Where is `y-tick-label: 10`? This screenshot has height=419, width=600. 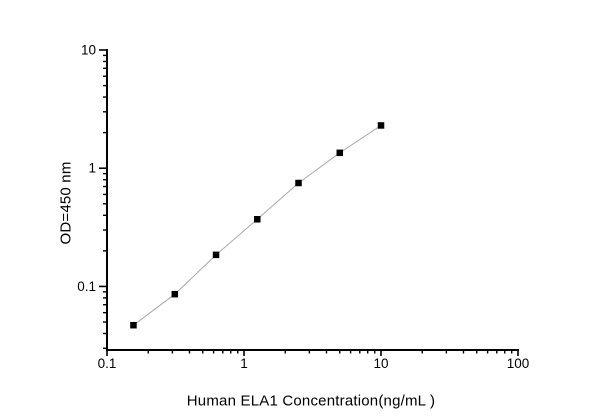 y-tick-label: 10 is located at coordinates (88, 50).